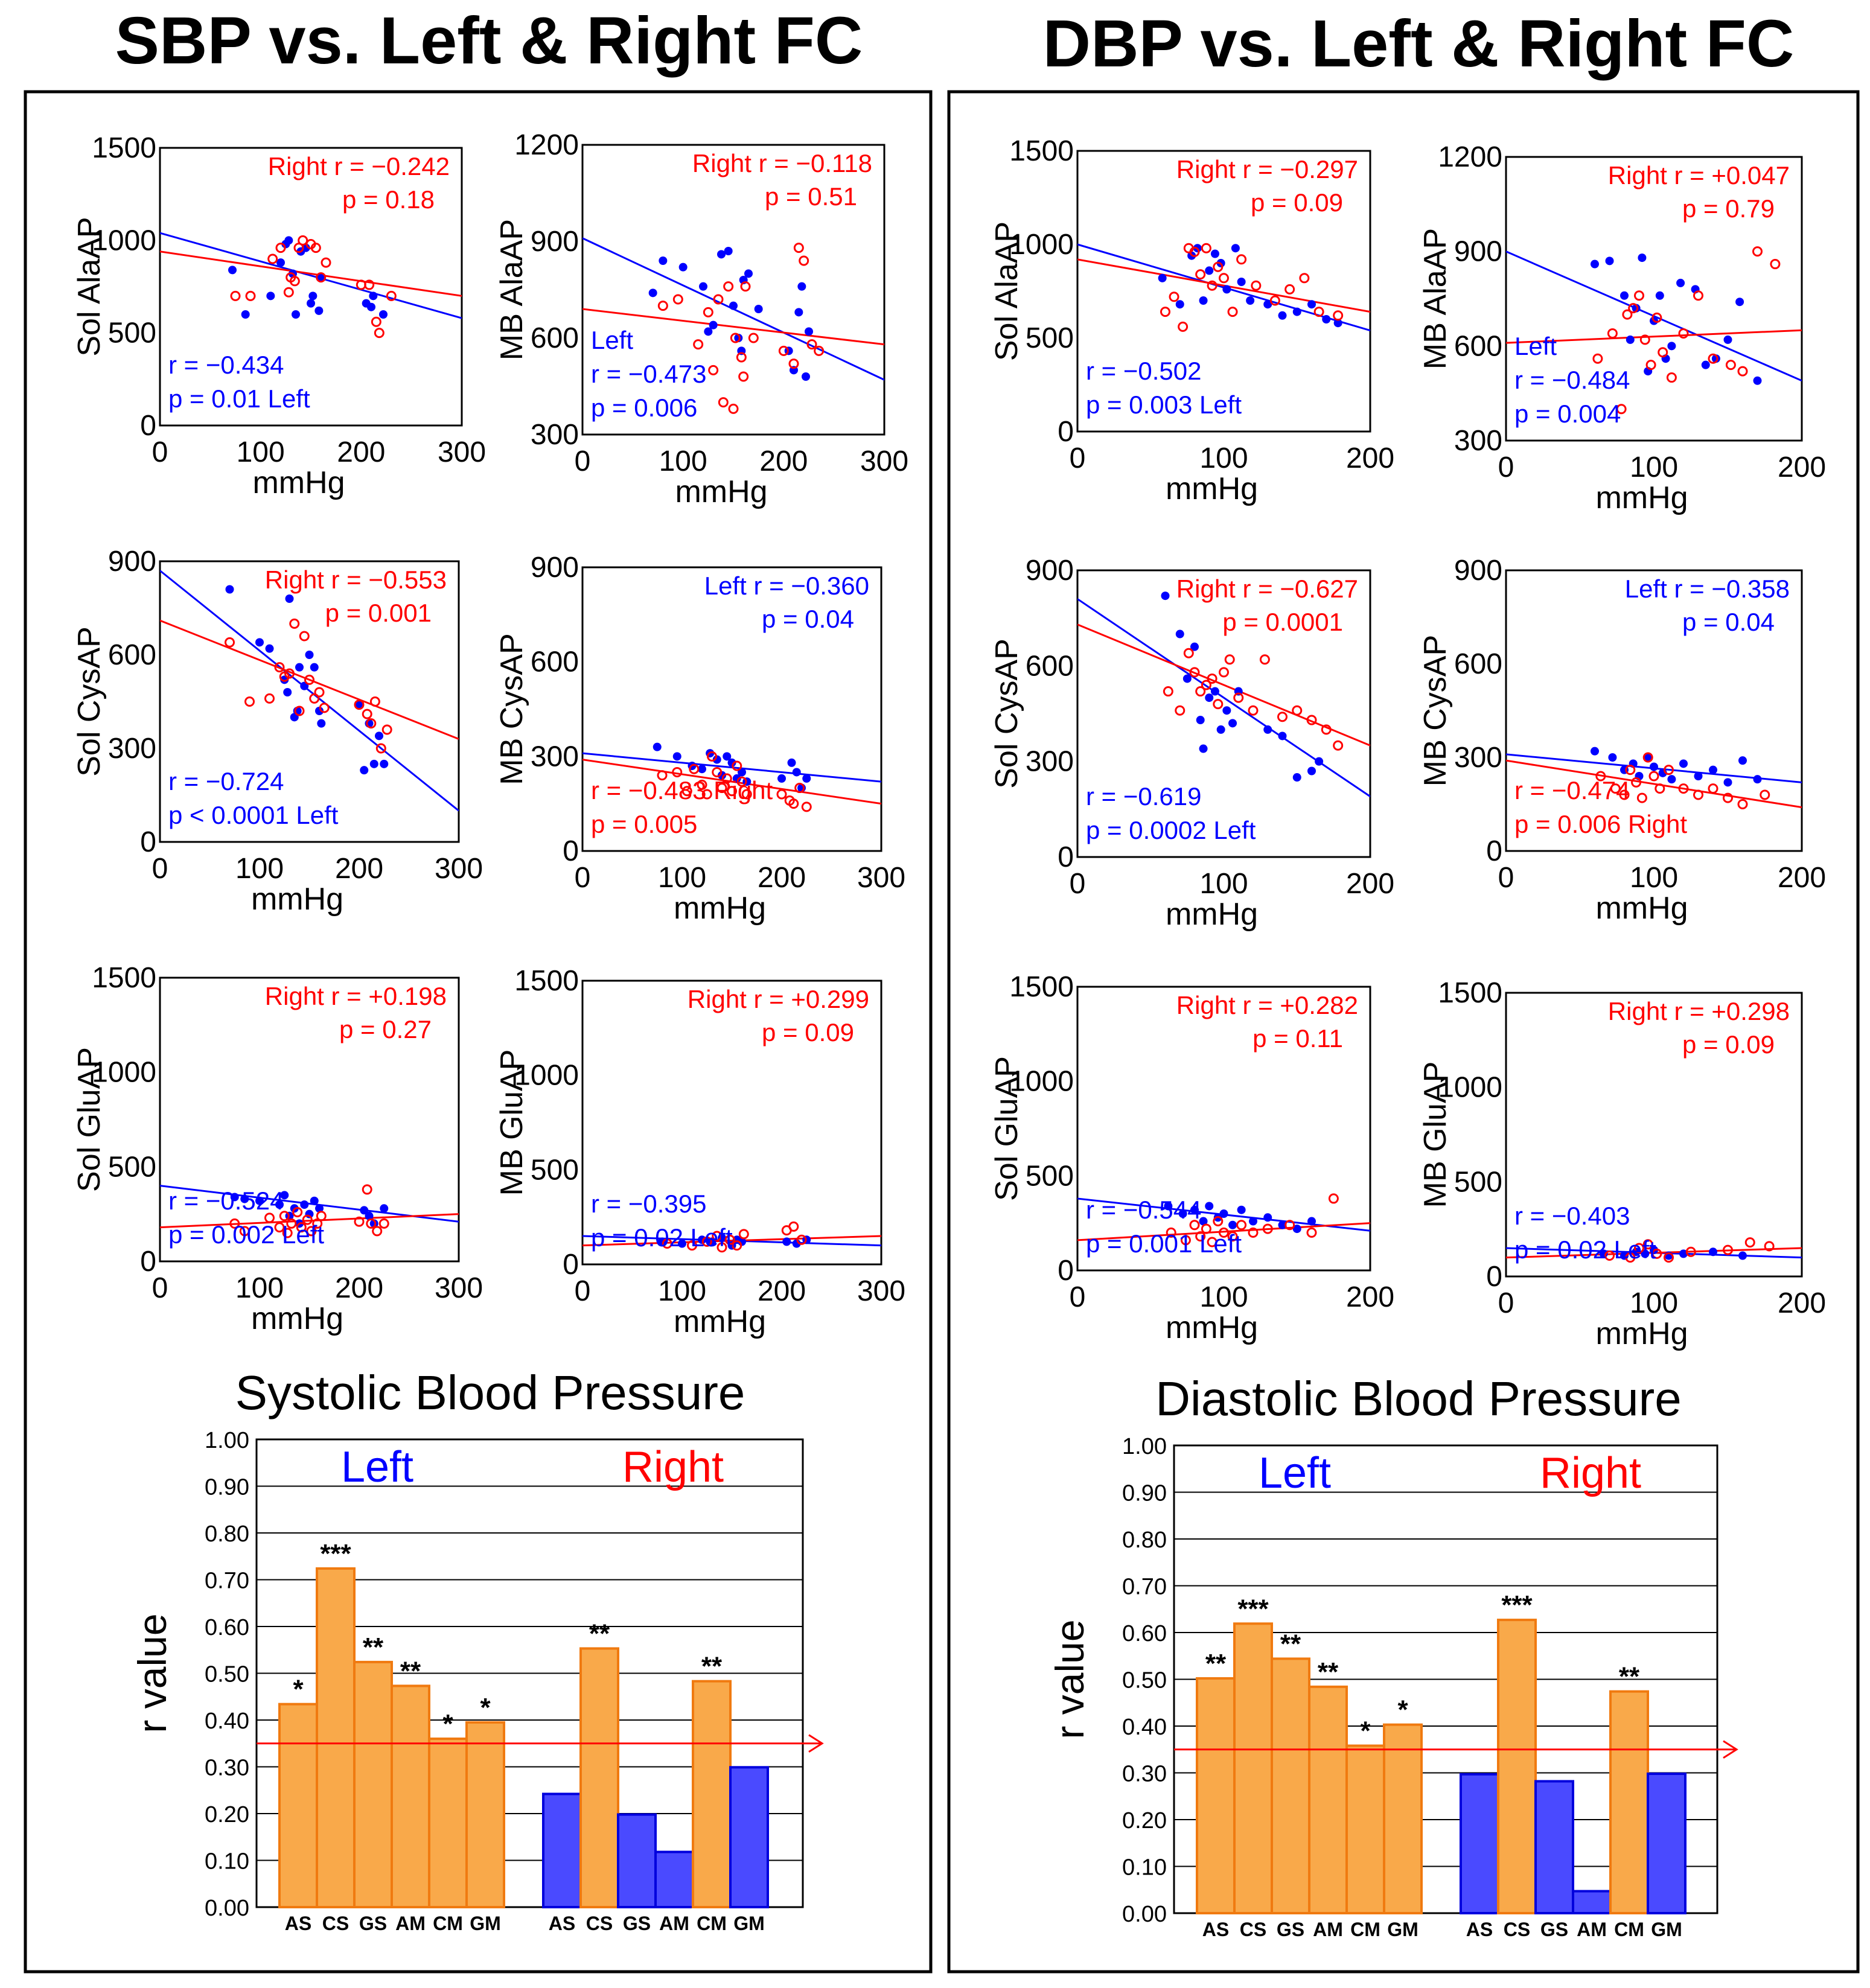  Describe the element at coordinates (1419, 44) in the screenshot. I see `title-dbp: DBP vs. Left & Right FC` at that location.